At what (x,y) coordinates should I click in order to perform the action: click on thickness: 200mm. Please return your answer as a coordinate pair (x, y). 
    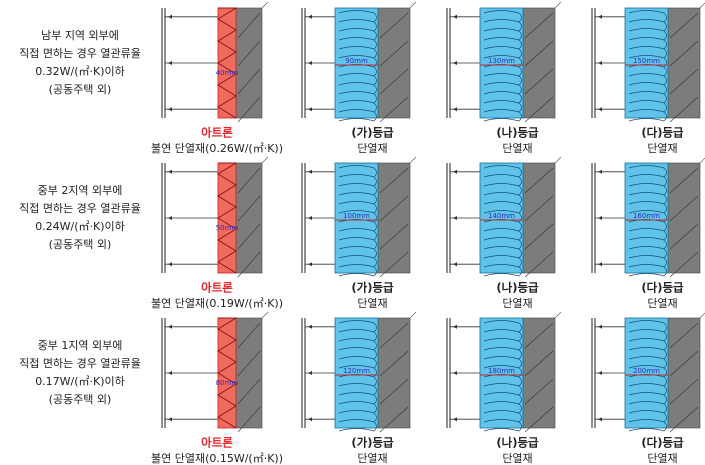
    Looking at the image, I should click on (646, 371).